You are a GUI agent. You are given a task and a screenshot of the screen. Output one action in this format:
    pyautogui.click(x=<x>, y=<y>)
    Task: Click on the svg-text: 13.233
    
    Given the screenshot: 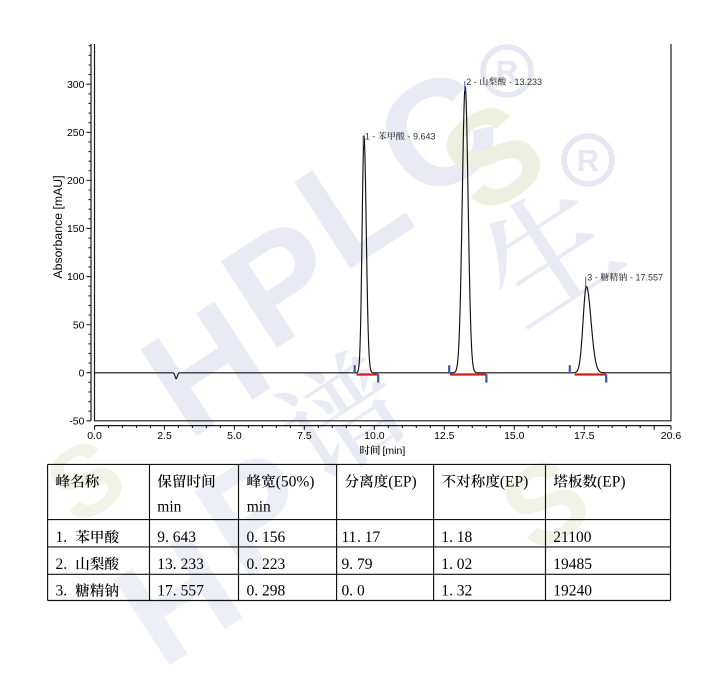 What is the action you would take?
    pyautogui.click(x=529, y=82)
    